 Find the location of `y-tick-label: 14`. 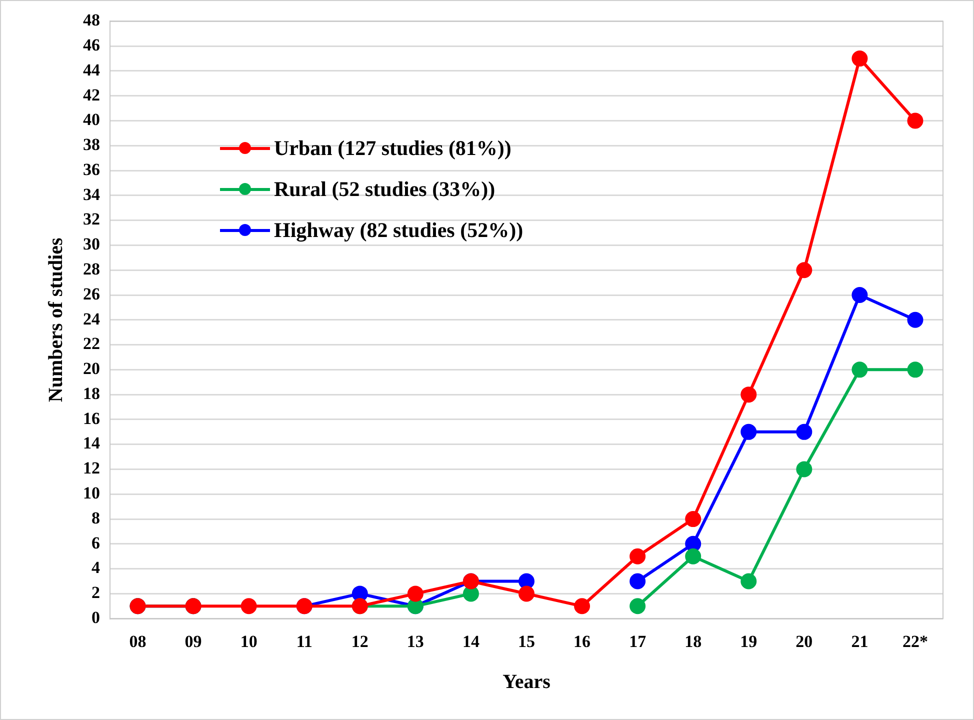

y-tick-label: 14 is located at coordinates (91, 443).